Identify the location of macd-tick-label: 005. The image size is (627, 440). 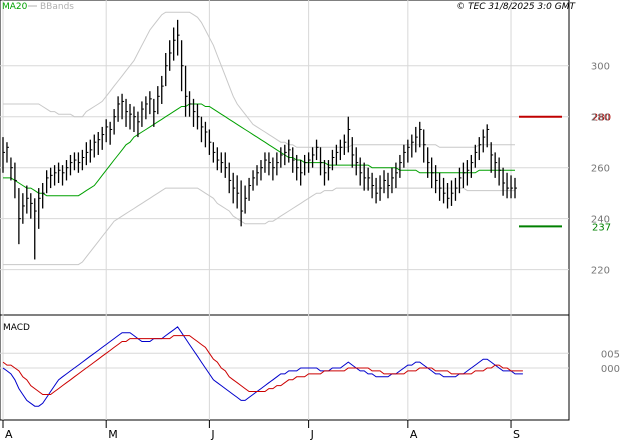
(610, 354).